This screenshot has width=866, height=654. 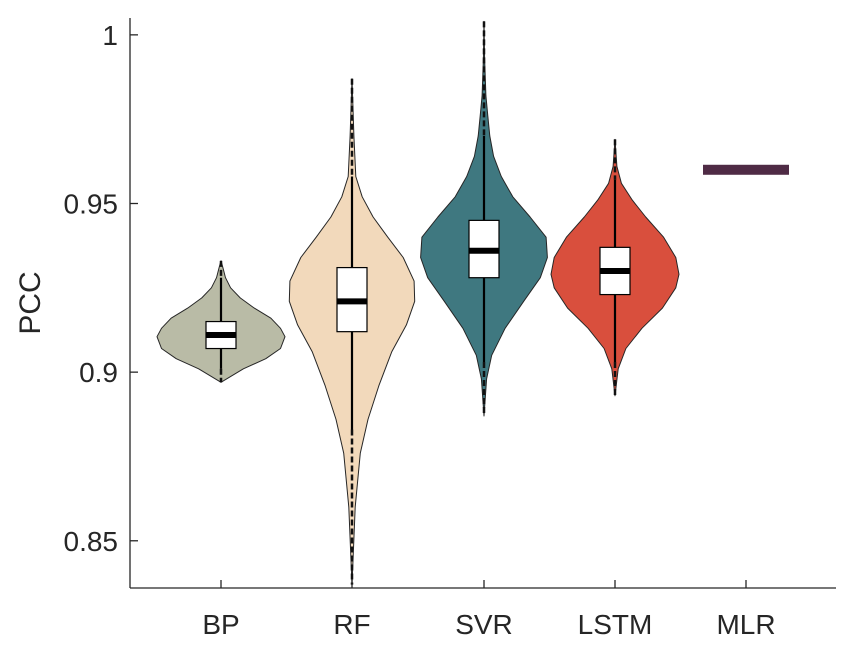 I want to click on y-tick-label: 1, so click(x=110, y=35).